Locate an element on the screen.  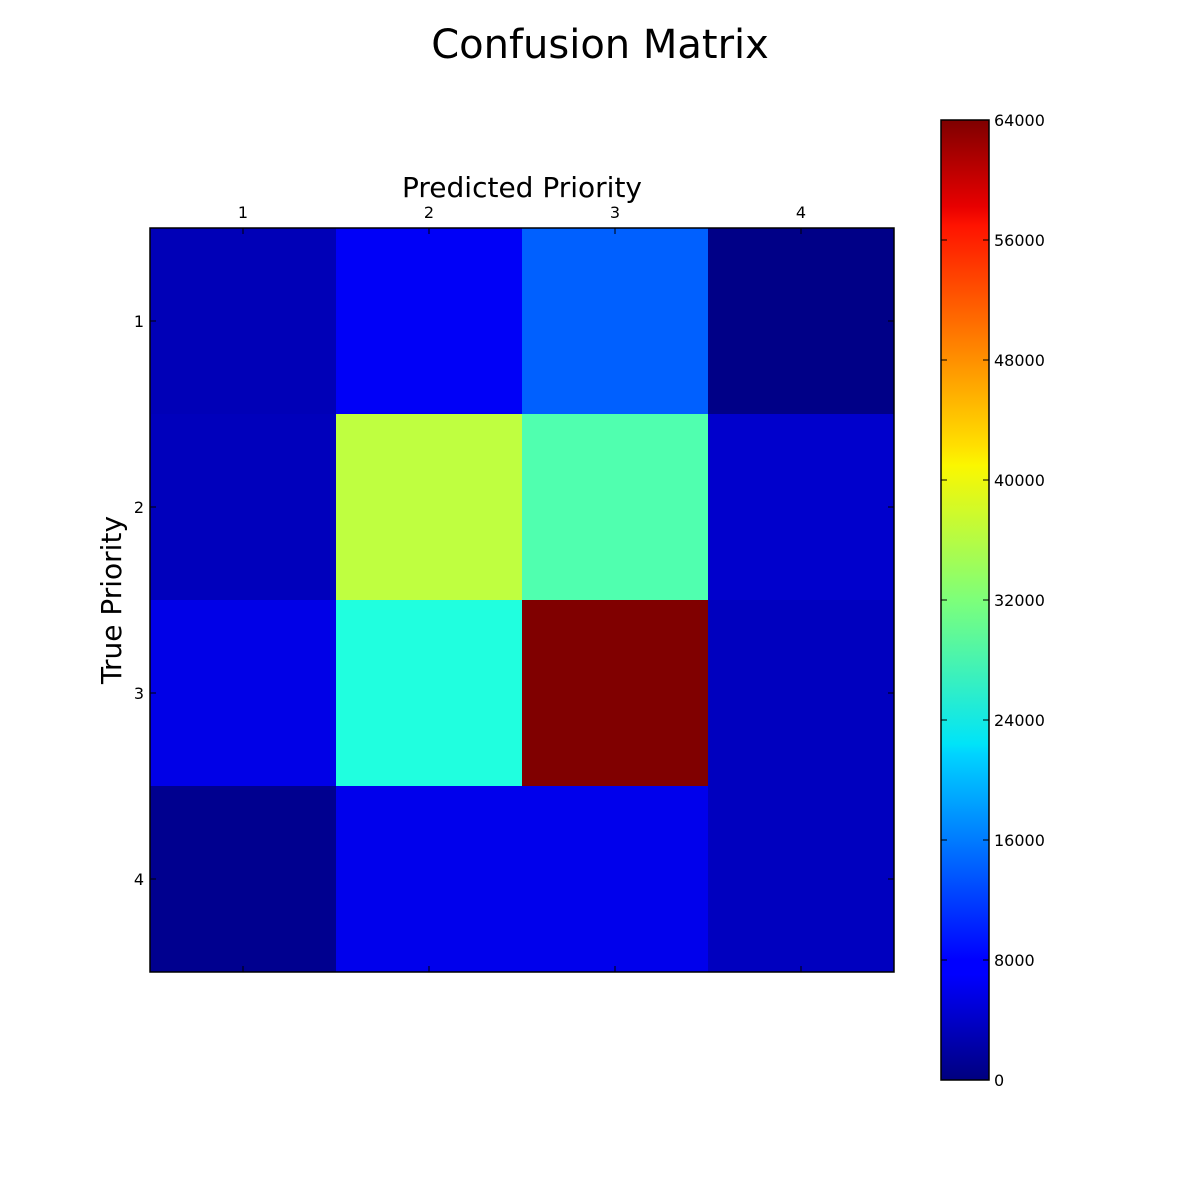
colorbar-tick-label: 24000 is located at coordinates (1019, 720).